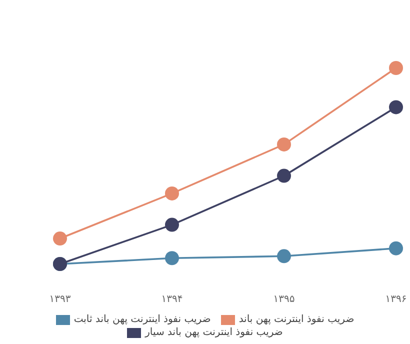  Describe the element at coordinates (284, 299) in the screenshot. I see `x-tick-label: ۱۳۹۵` at that location.